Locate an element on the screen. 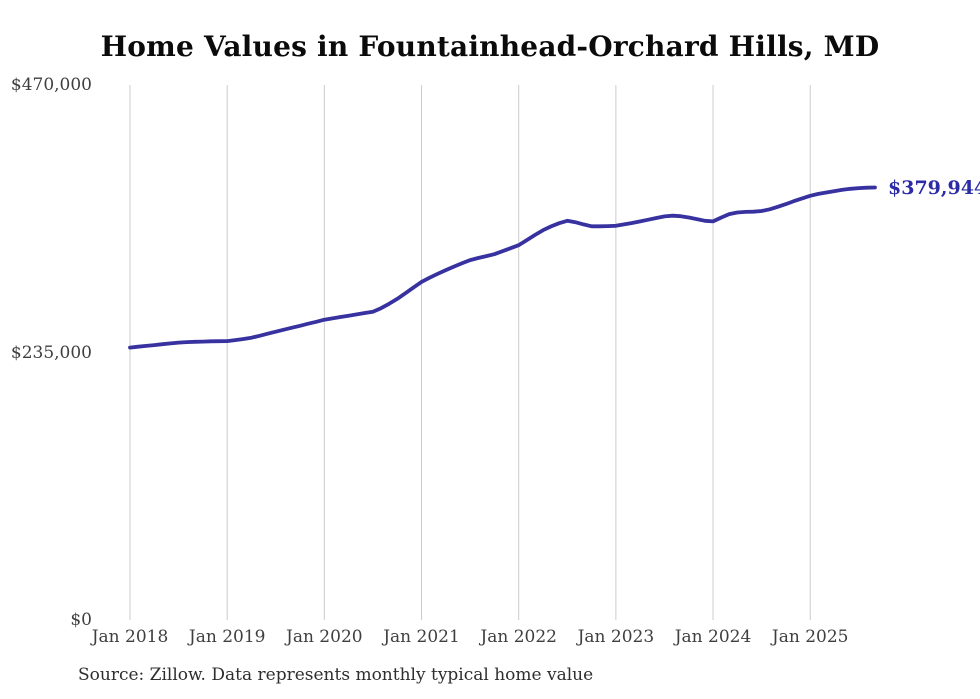 This screenshot has width=980, height=699. x-axis-tick-jan-2022: Jan 2022 is located at coordinates (518, 637).